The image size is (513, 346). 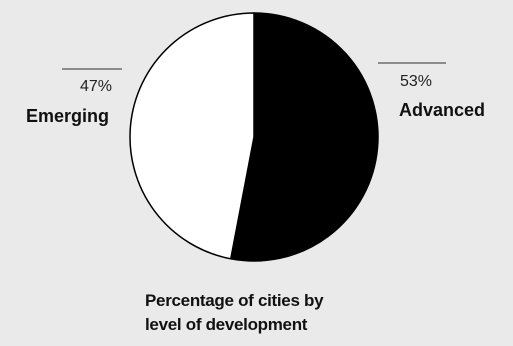 I want to click on slice-category-label-emerging: Emerging, so click(x=67, y=116).